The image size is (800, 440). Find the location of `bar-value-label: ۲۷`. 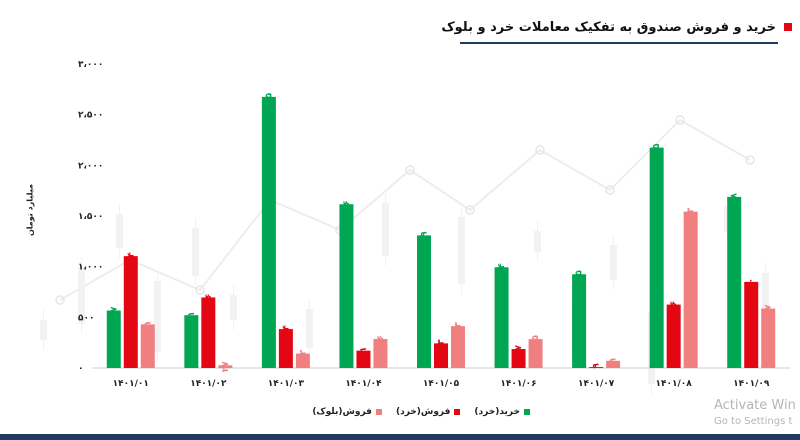

bar-value-label: ۲۷ is located at coordinates (226, 366).